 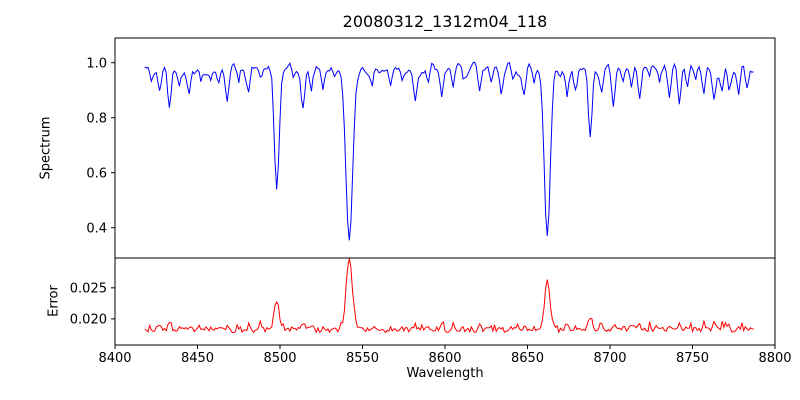 I want to click on x-tick-label: 8500, so click(x=279, y=358).